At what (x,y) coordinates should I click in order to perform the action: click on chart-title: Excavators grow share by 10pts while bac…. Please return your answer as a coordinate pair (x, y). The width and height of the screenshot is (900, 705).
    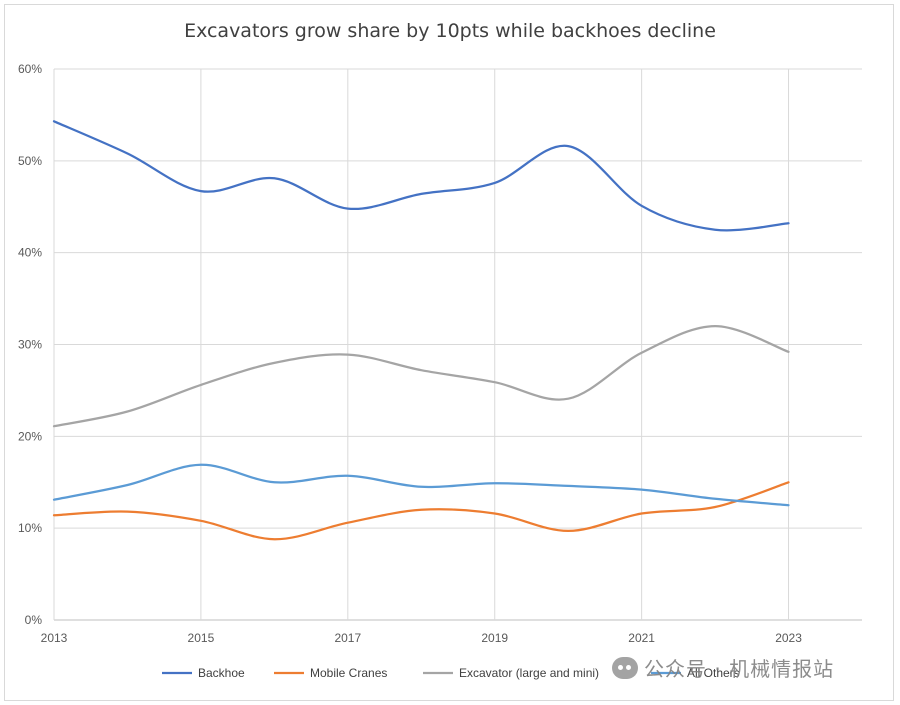
    Looking at the image, I should click on (450, 31).